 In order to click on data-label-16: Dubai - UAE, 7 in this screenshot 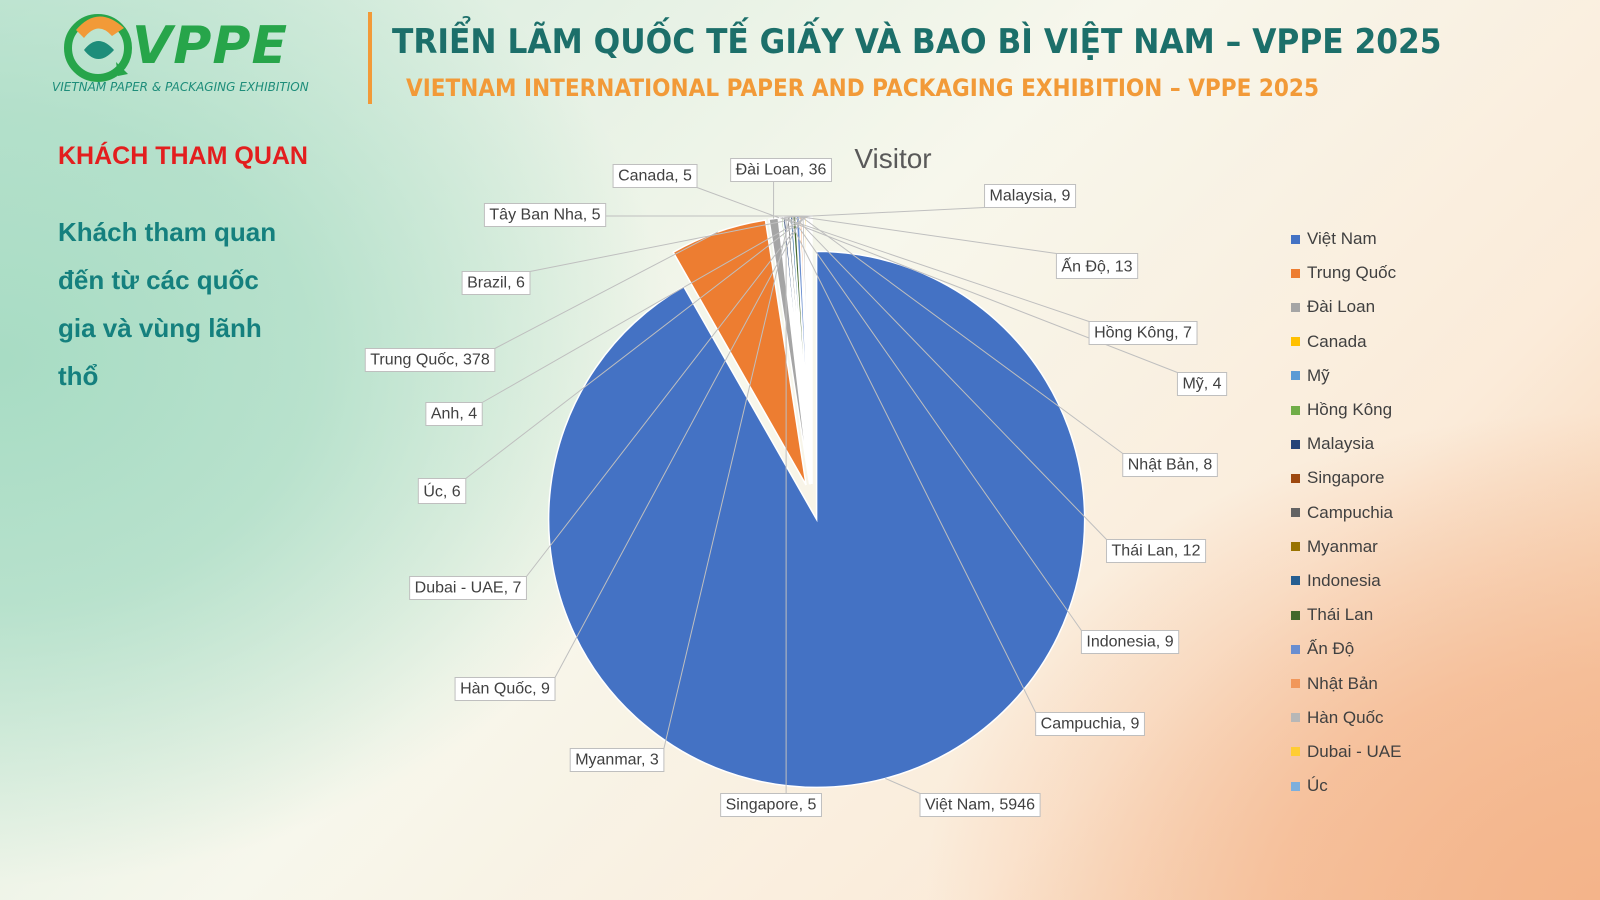, I will do `click(468, 588)`.